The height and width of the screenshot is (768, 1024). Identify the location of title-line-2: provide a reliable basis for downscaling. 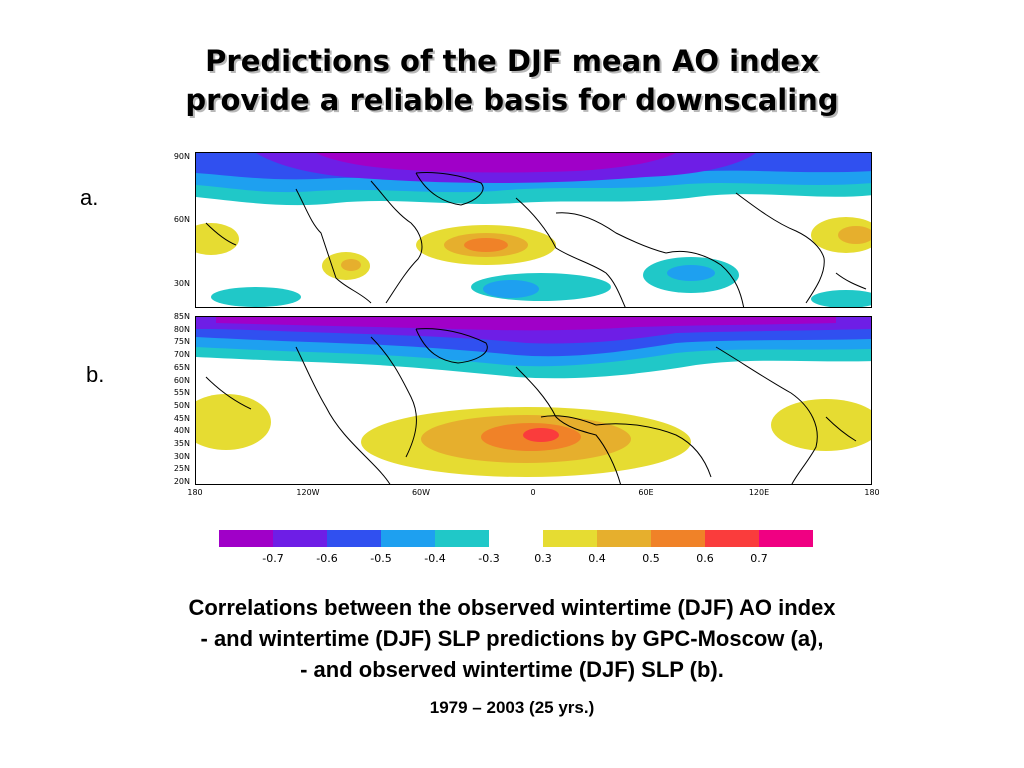
(512, 100).